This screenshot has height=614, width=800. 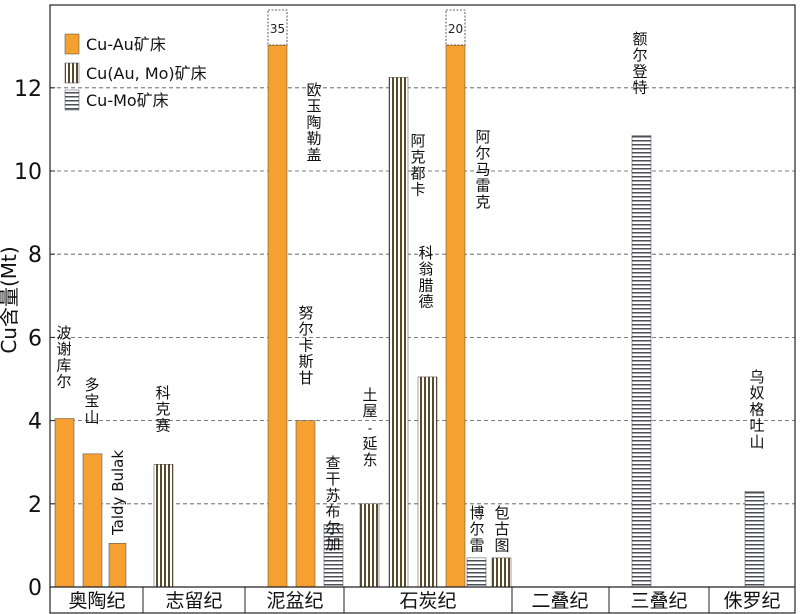 I want to click on period-label: 二叠纪, so click(x=559, y=601).